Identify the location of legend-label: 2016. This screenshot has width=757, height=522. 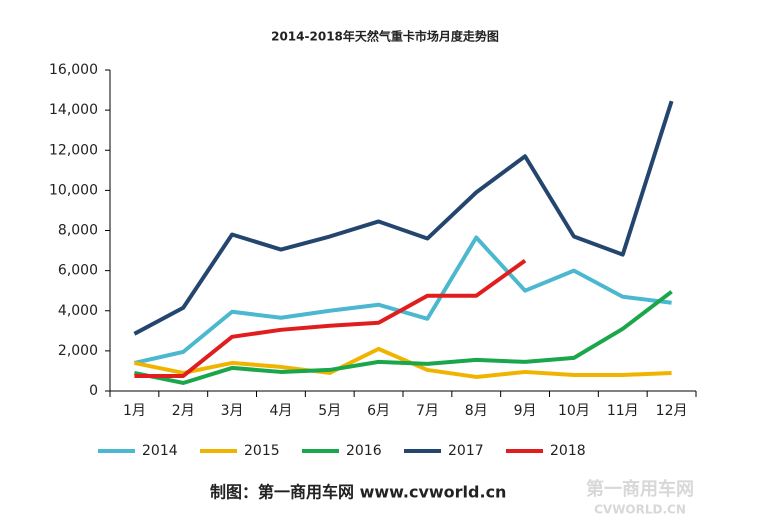
(364, 451).